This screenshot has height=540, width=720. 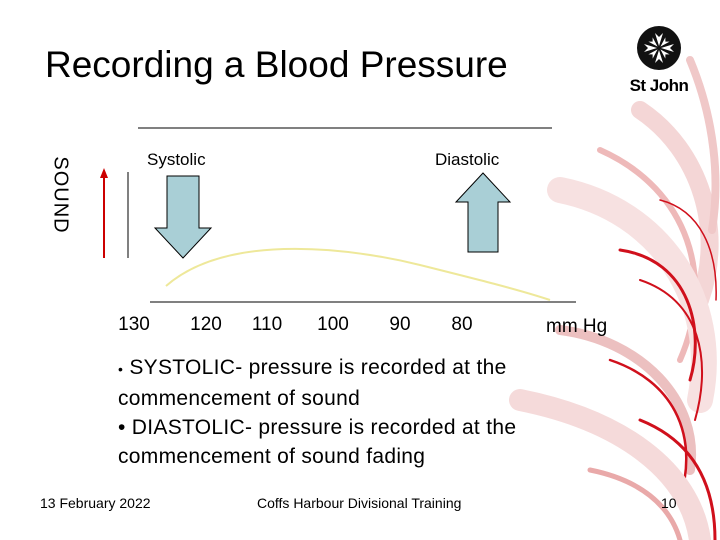 What do you see at coordinates (60, 195) in the screenshot?
I see `sound-label: SOUND` at bounding box center [60, 195].